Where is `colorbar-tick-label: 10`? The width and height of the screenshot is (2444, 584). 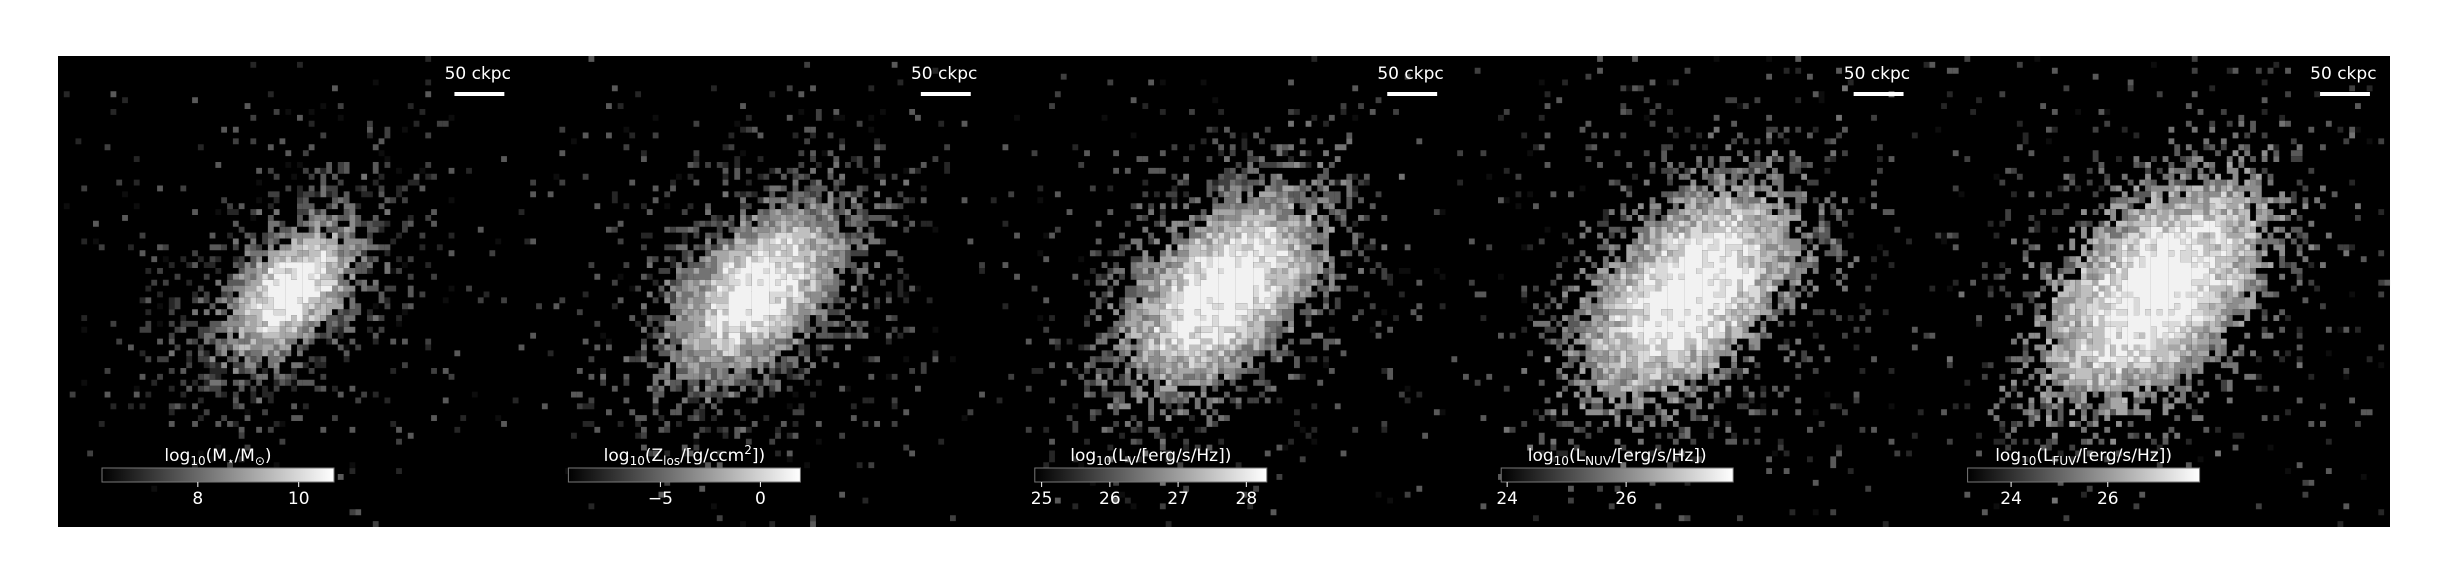
colorbar-tick-label: 10 is located at coordinates (299, 499).